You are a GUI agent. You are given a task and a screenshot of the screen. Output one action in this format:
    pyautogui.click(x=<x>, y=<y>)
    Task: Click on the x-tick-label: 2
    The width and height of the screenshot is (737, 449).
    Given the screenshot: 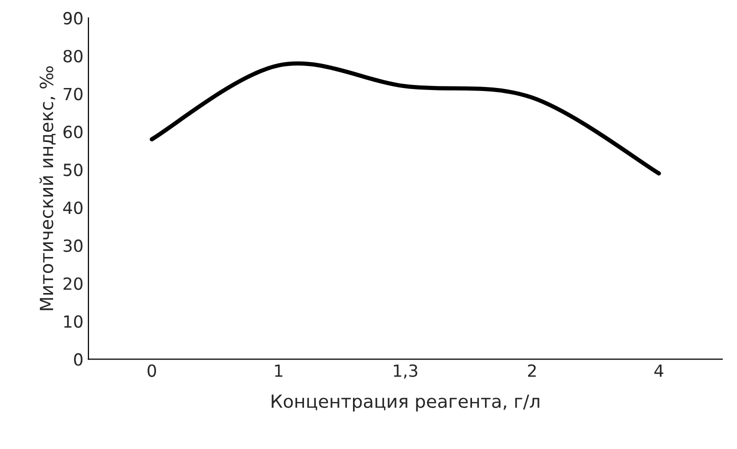 What is the action you would take?
    pyautogui.click(x=532, y=370)
    